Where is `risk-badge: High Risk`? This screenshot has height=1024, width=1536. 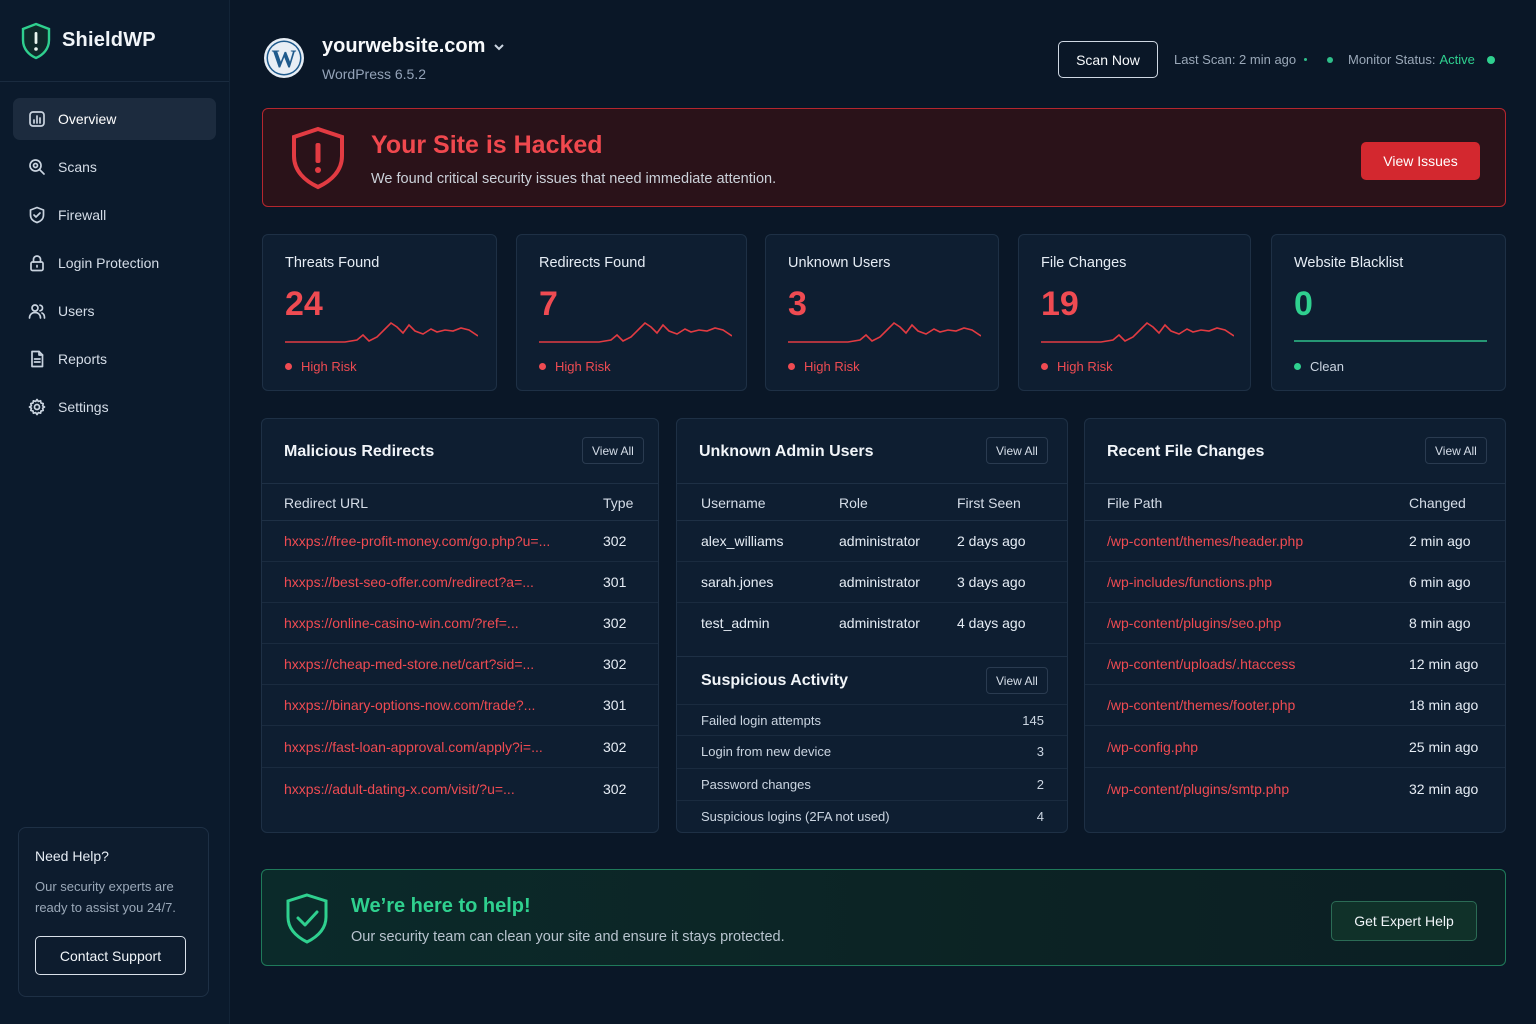
risk-badge: High Risk is located at coordinates (575, 366).